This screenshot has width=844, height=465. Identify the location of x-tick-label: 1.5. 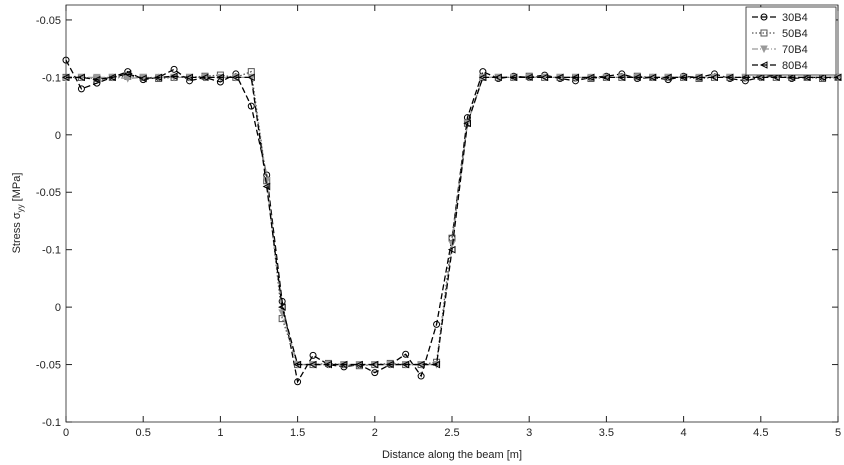
(297, 433).